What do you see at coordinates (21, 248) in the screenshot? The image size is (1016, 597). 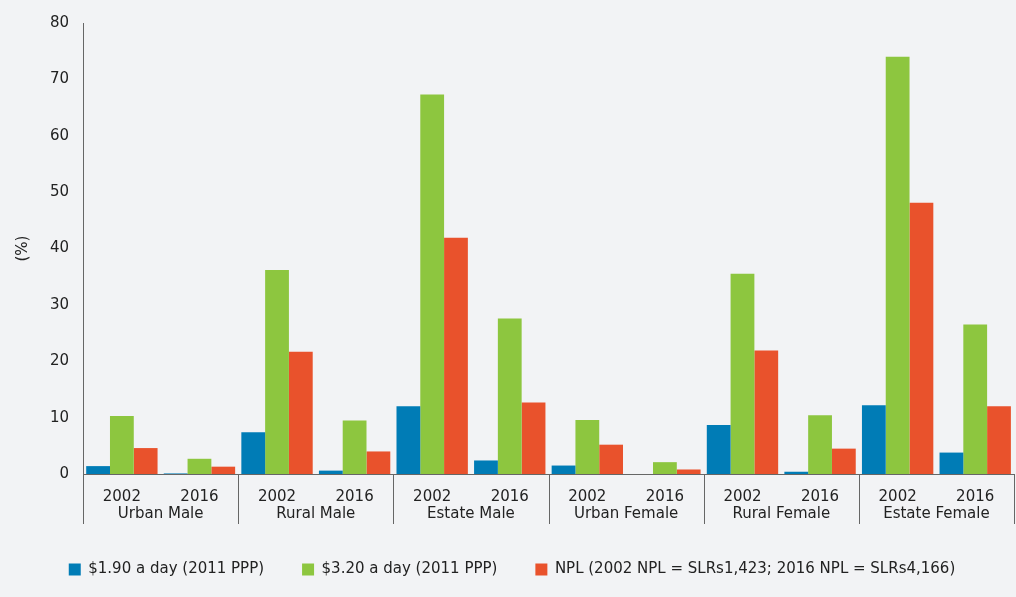 I see `y-axis-title: (%)` at bounding box center [21, 248].